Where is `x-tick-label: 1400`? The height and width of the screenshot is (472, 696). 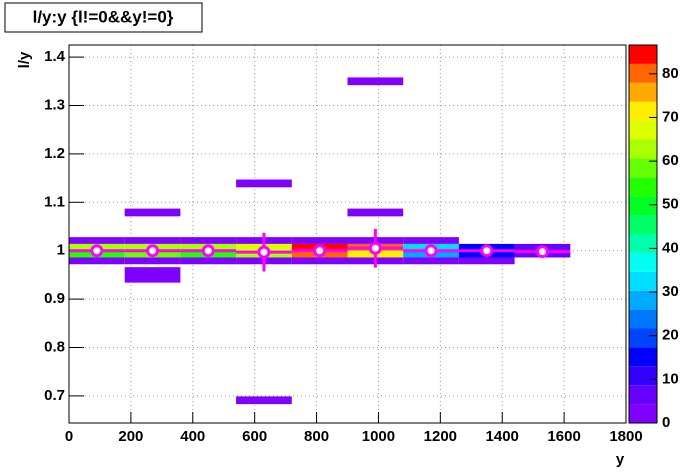 x-tick-label: 1400 is located at coordinates (502, 436).